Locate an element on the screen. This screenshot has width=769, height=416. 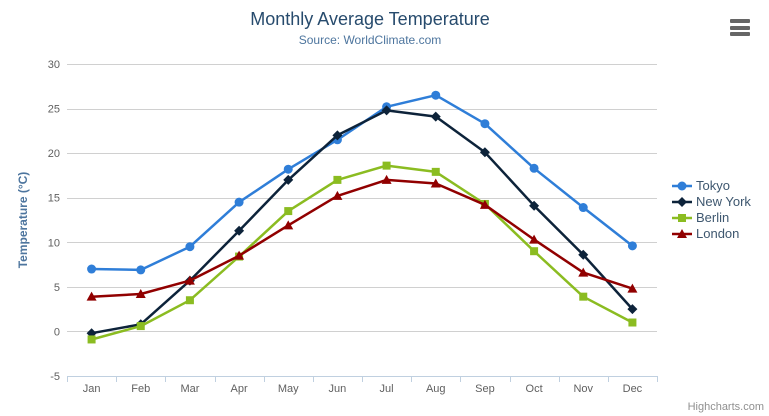
chart-title: Monthly Average Temperature is located at coordinates (370, 19).